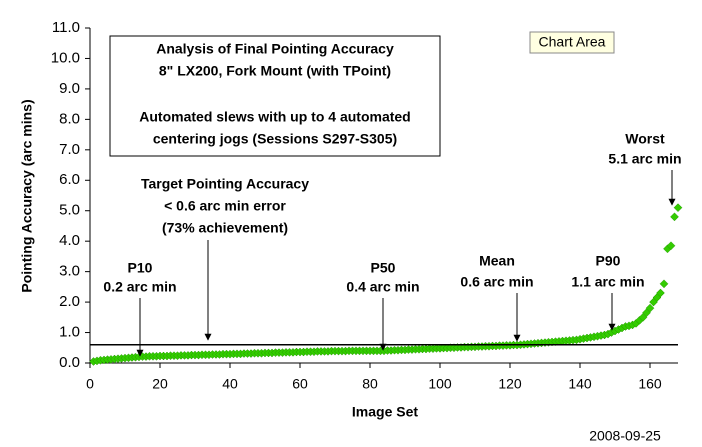 The height and width of the screenshot is (447, 702). What do you see at coordinates (69, 88) in the screenshot?
I see `y-tick-label: 9.0` at bounding box center [69, 88].